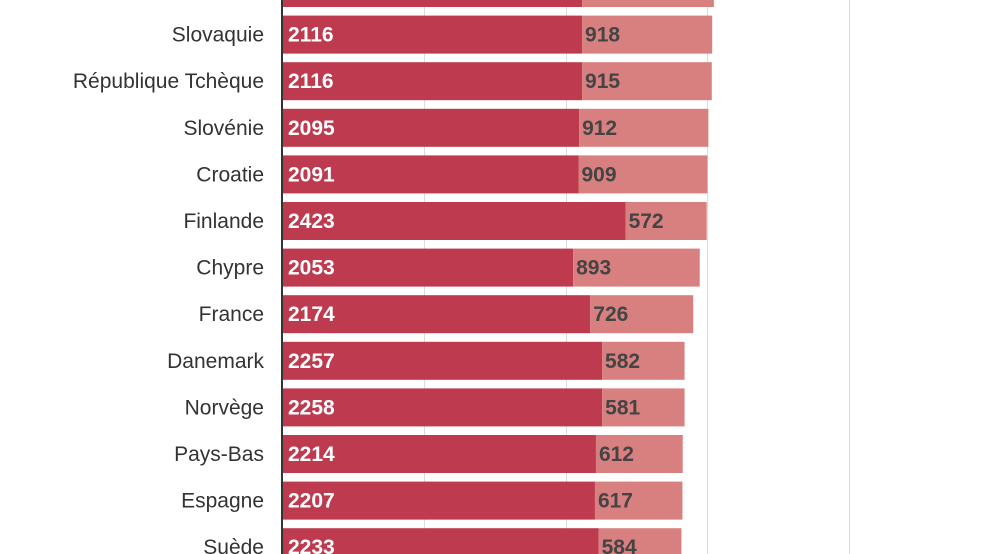 This screenshot has width=984, height=554. I want to click on data-label-series2-1: 918, so click(602, 35).